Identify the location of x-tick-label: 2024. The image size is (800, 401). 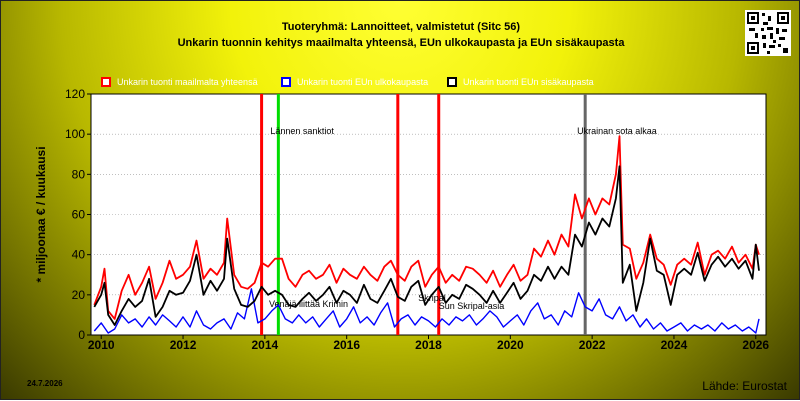
(674, 345).